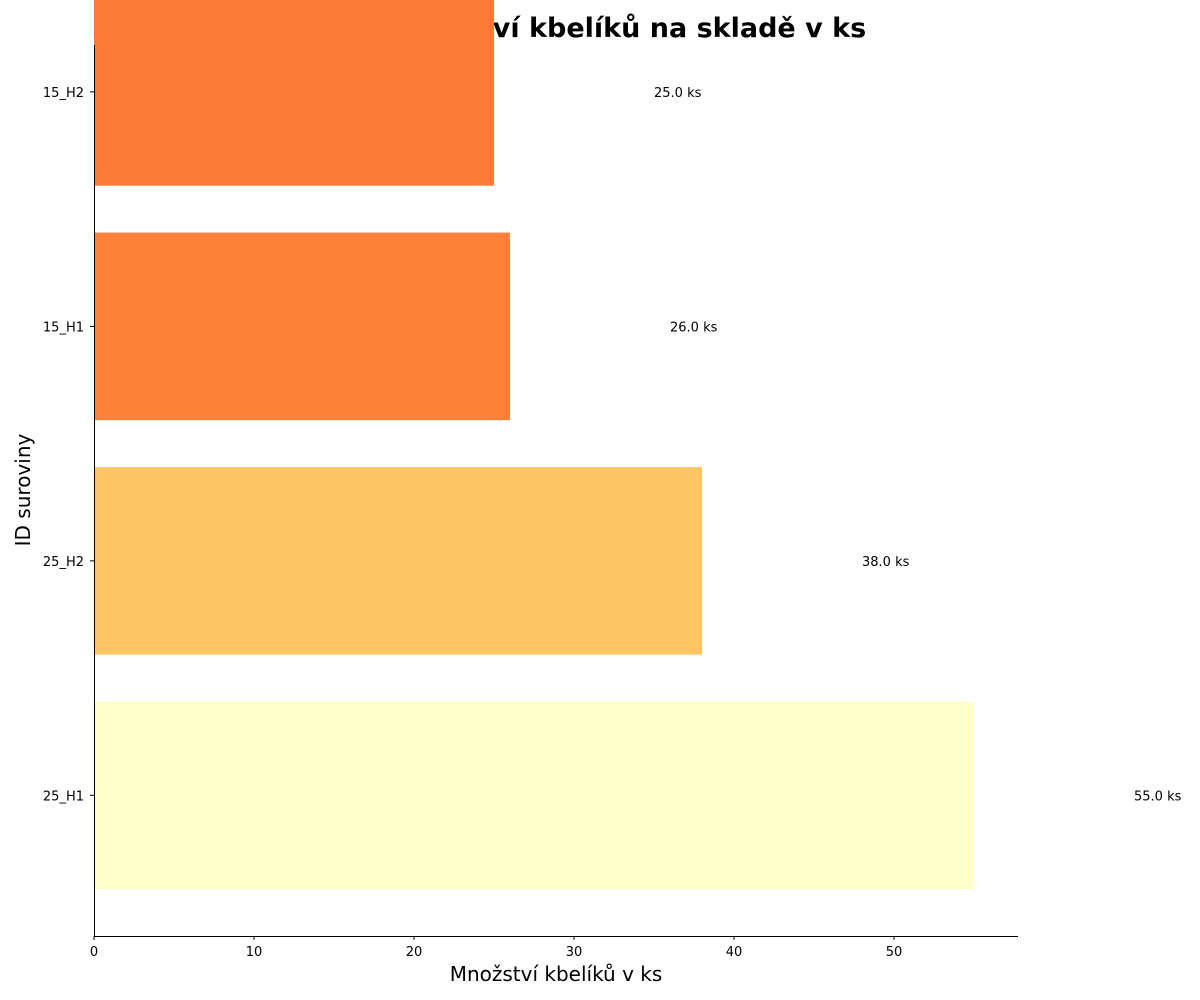 The height and width of the screenshot is (1000, 1200). What do you see at coordinates (94, 952) in the screenshot?
I see `x-tick-label-0: 0` at bounding box center [94, 952].